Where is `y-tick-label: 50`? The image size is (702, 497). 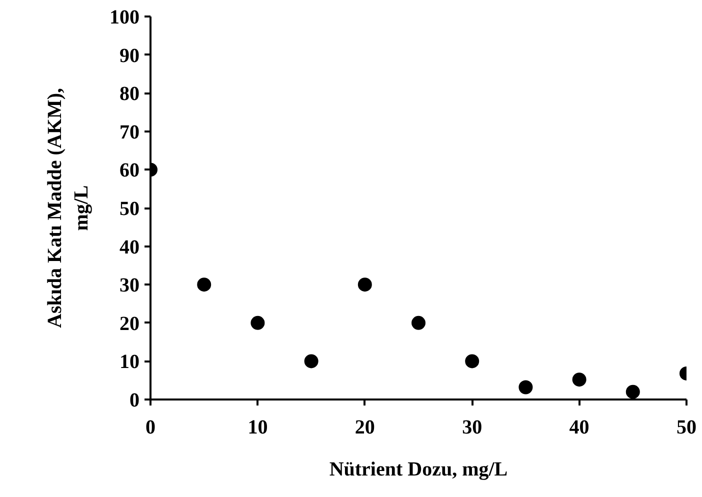
y-tick-label: 50 is located at coordinates (130, 209).